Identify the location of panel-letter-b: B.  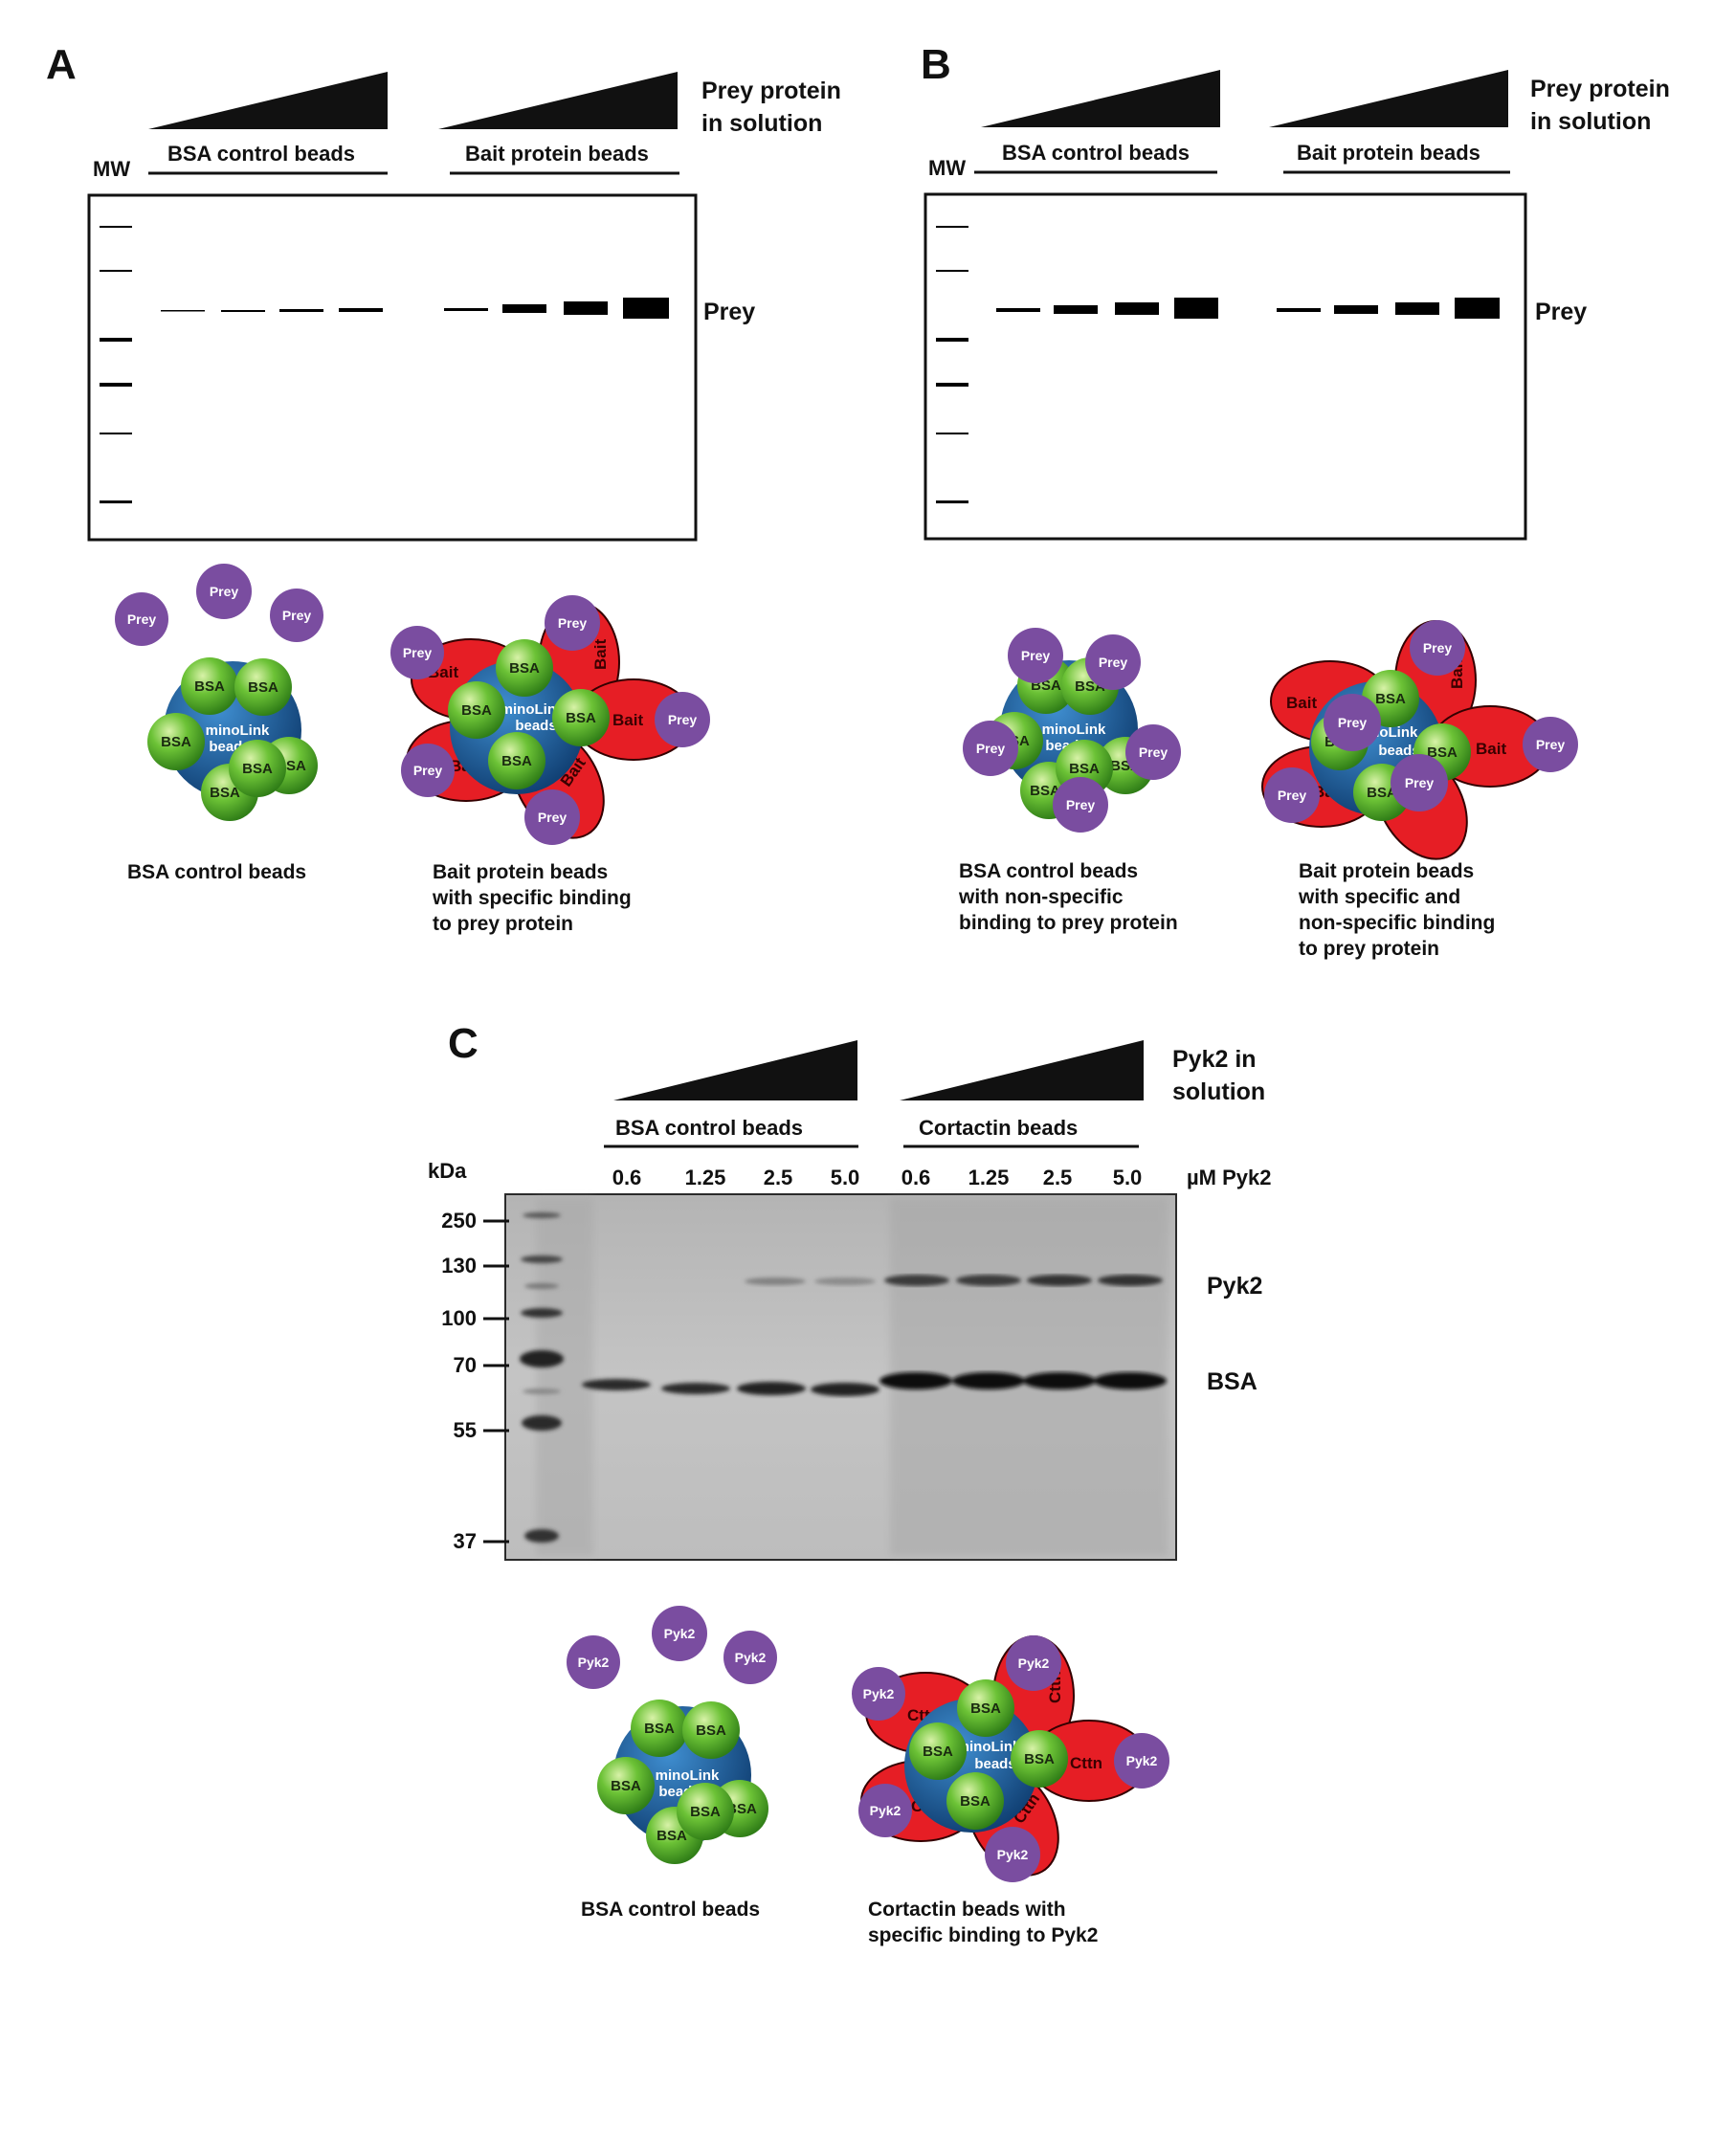
(936, 64).